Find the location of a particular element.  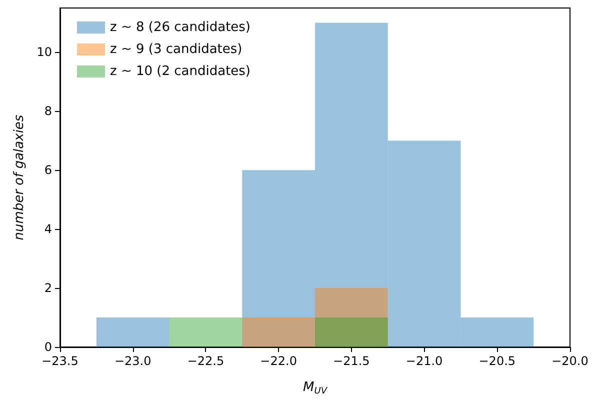

x-tick-label: −21.5 is located at coordinates (351, 361).